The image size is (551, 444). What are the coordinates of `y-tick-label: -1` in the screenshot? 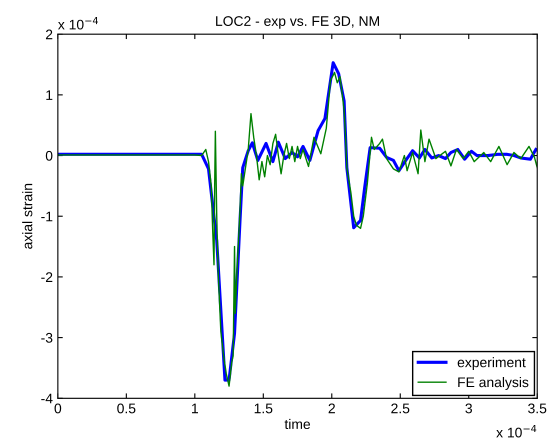 It's located at (46, 217).